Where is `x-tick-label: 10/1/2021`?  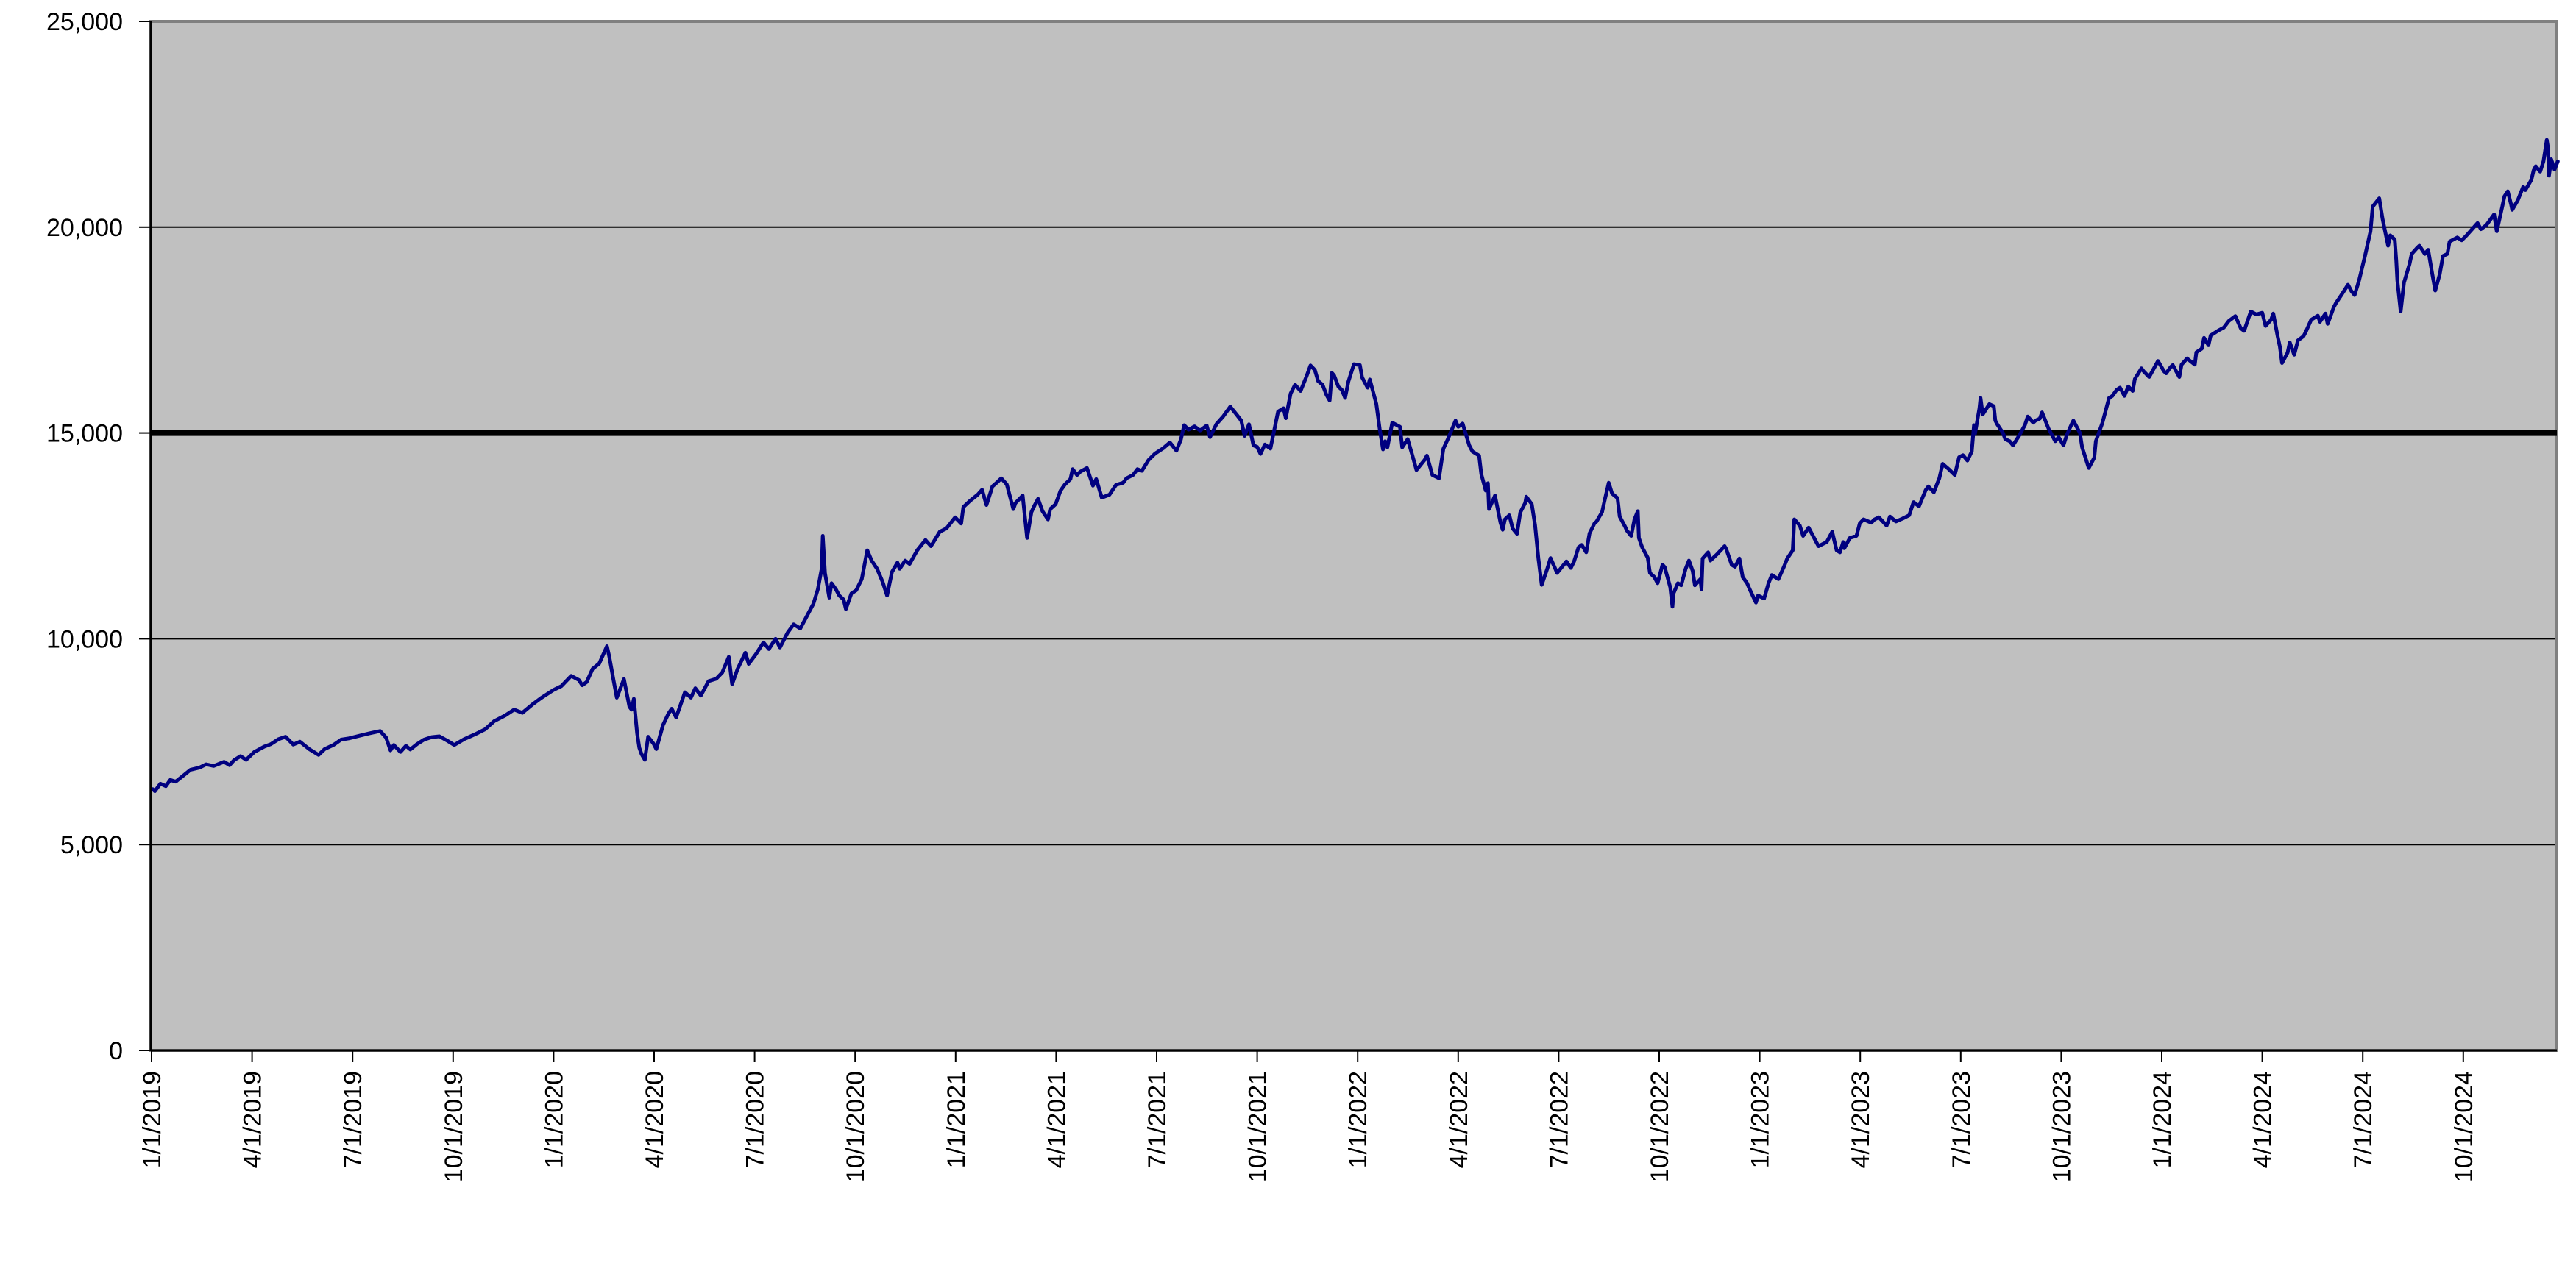
x-tick-label: 10/1/2021 is located at coordinates (1258, 1126).